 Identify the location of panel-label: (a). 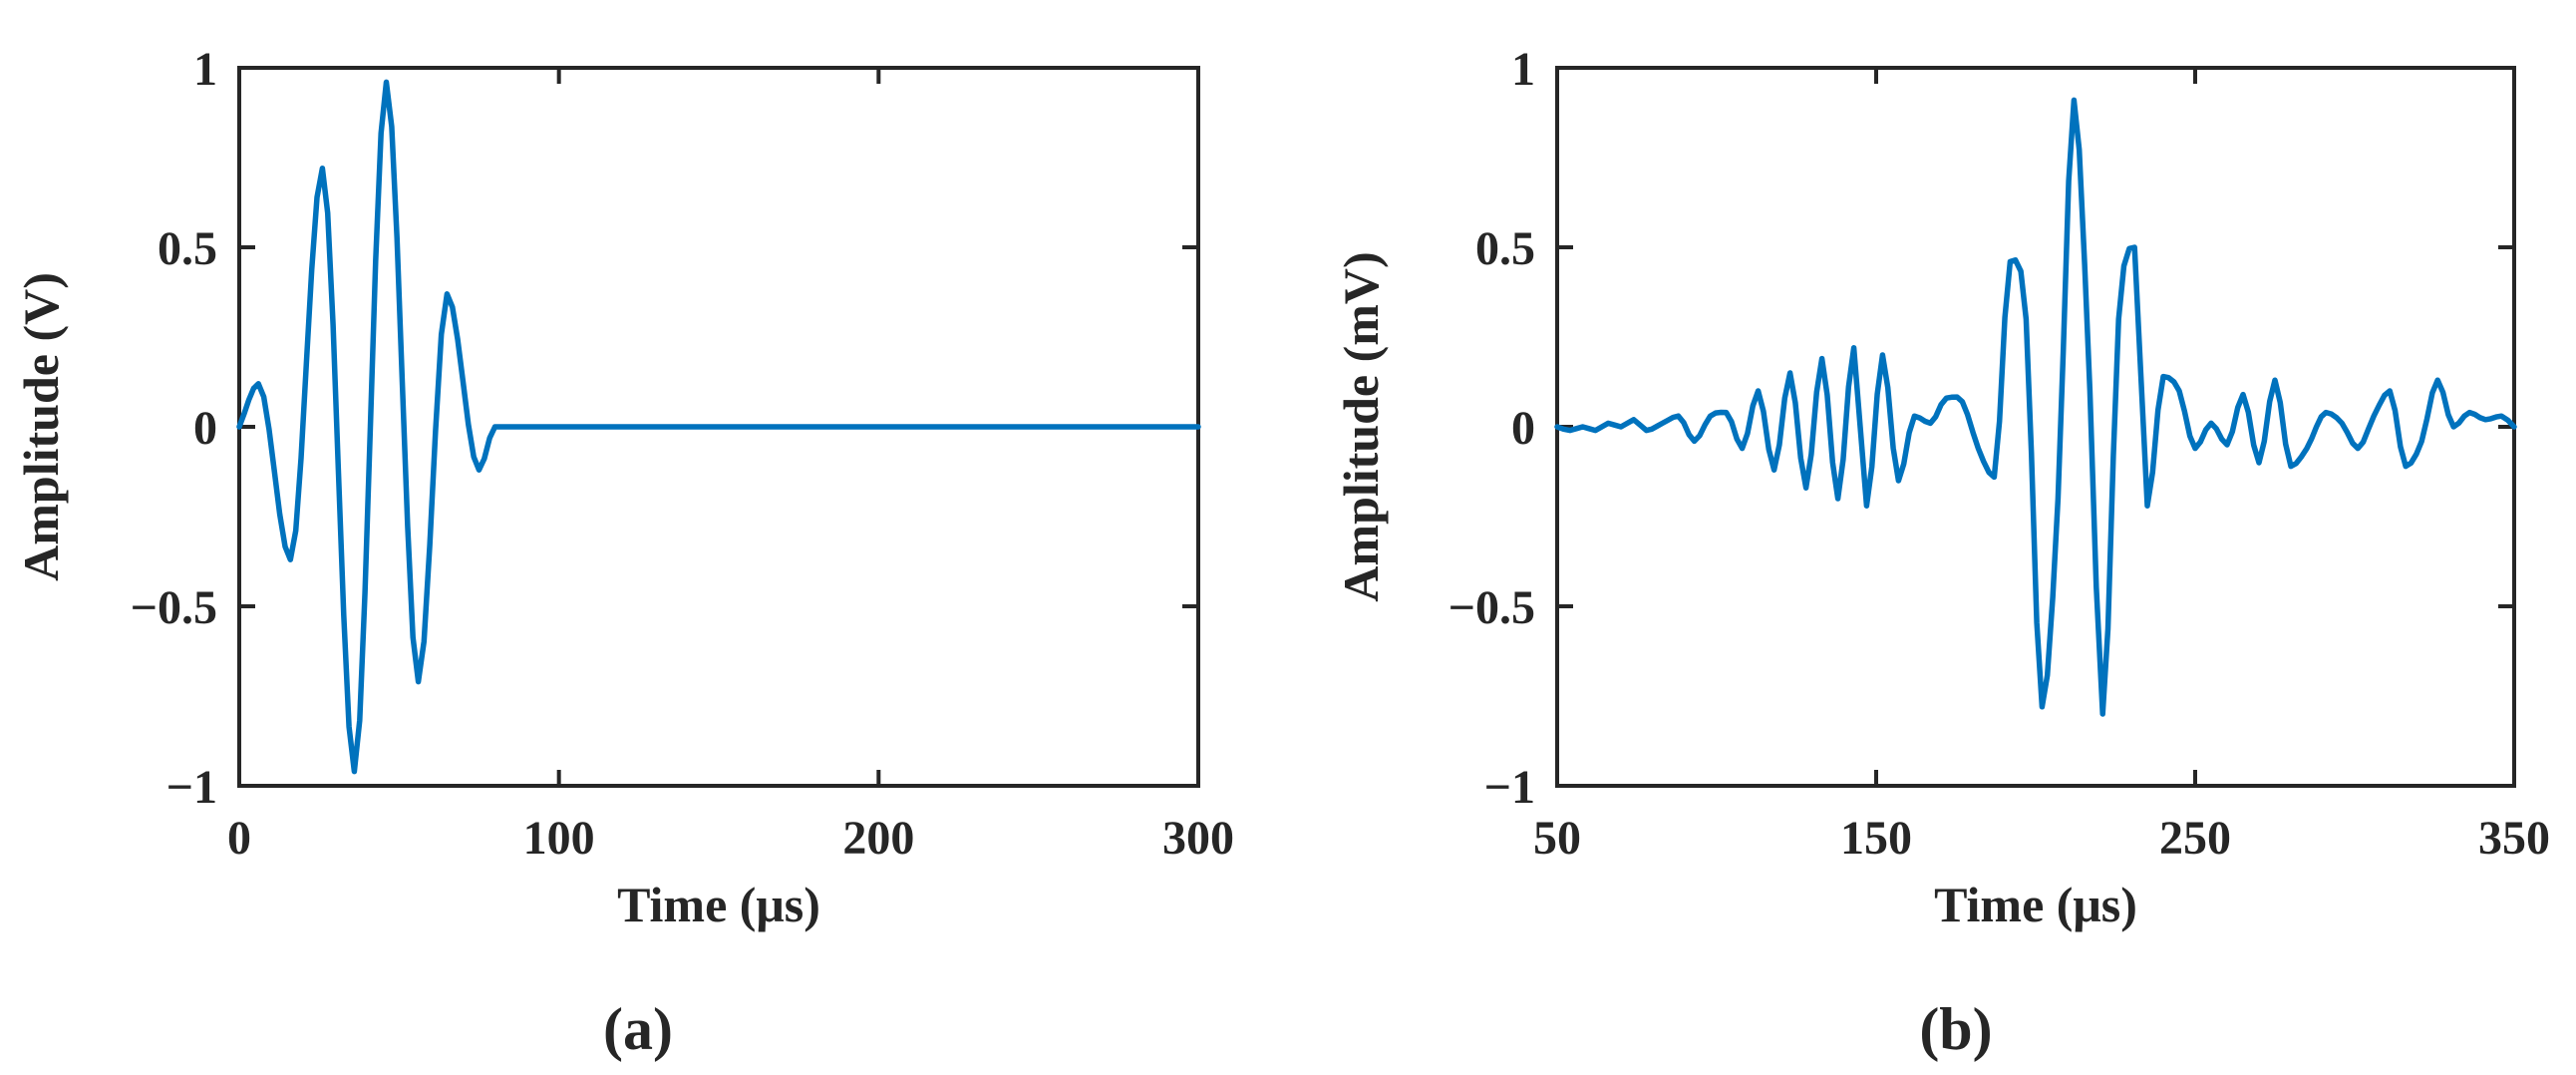
(638, 1029).